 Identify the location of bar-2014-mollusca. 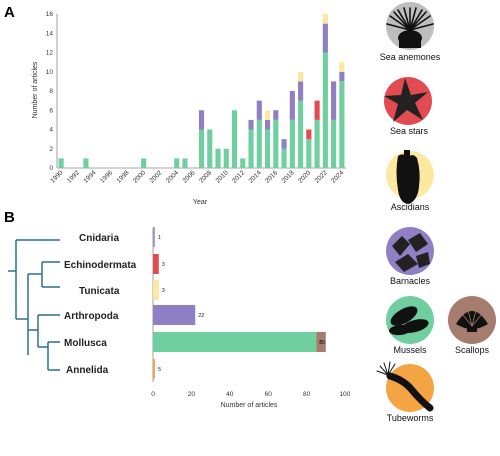
(259, 144).